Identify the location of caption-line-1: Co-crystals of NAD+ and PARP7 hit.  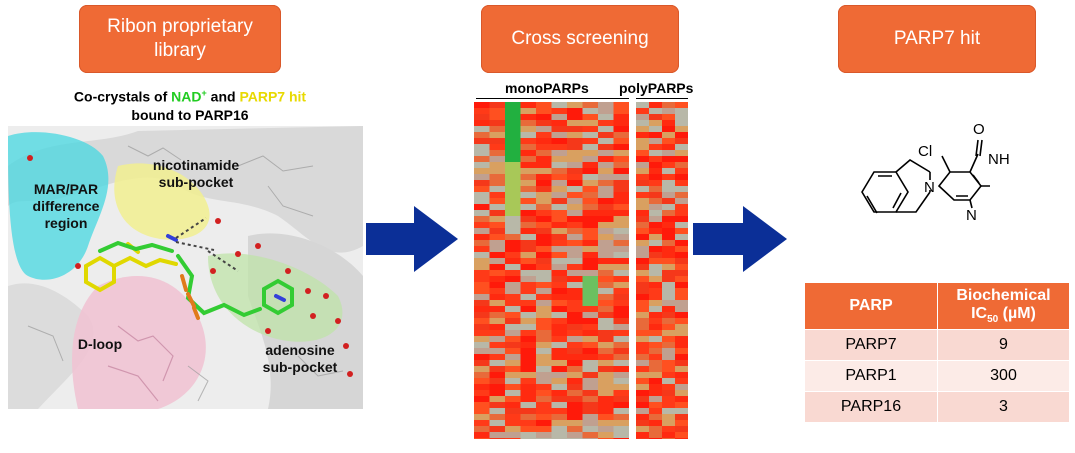
(190, 95).